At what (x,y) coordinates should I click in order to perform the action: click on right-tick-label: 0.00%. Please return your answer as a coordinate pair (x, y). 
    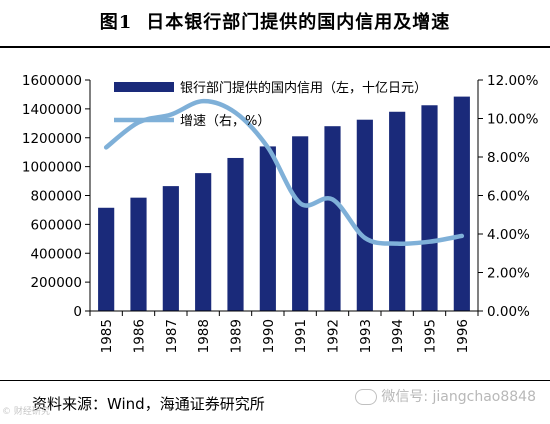
    Looking at the image, I should click on (508, 312).